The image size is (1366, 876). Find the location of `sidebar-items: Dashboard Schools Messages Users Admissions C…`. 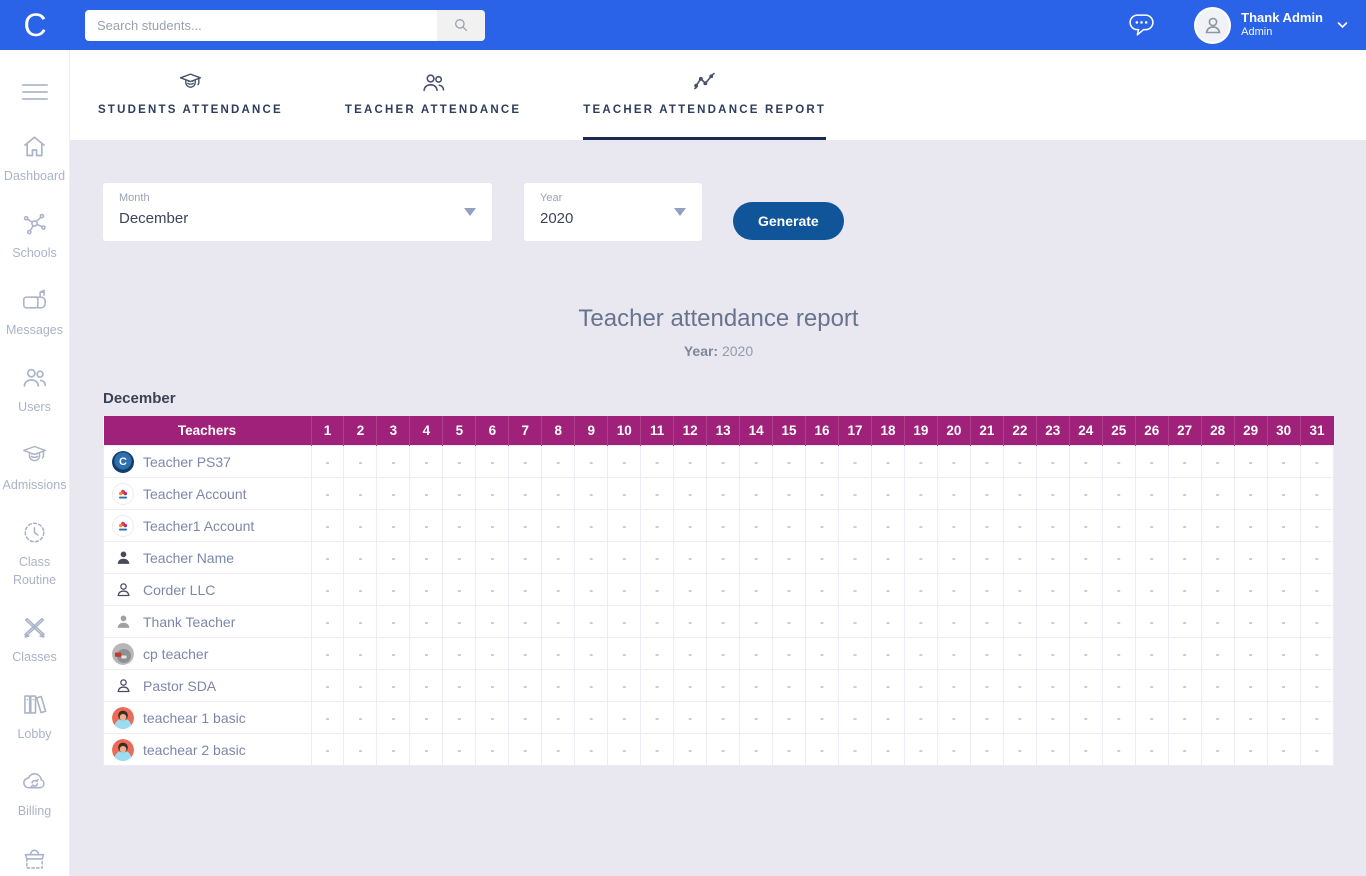

sidebar-items: Dashboard Schools Messages Users Admissions C… is located at coordinates (34, 498).